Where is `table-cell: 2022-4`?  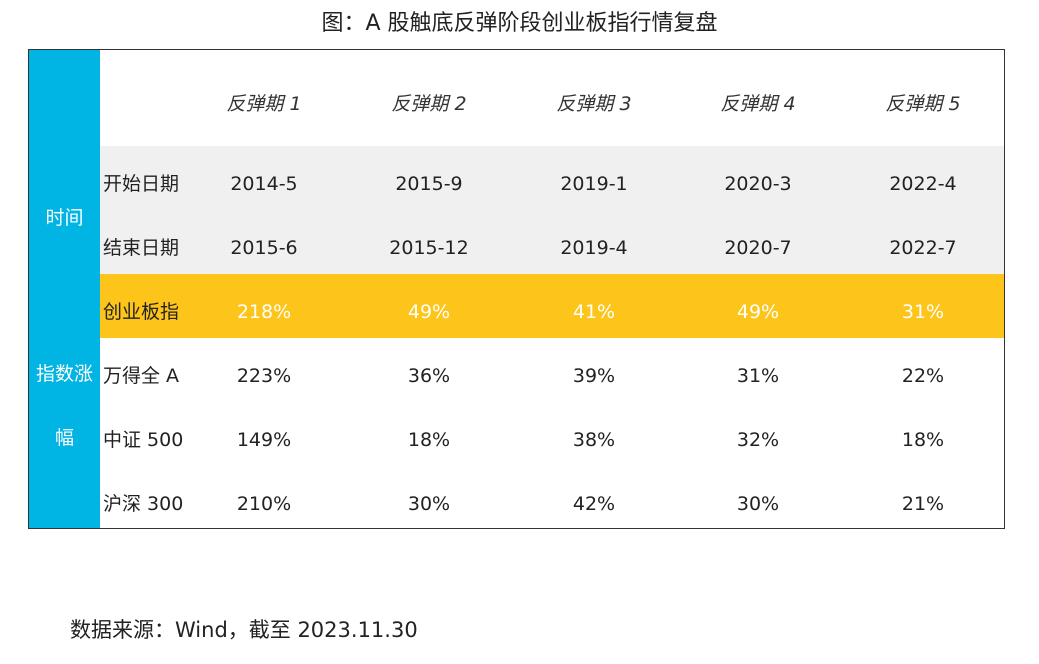 table-cell: 2022-4 is located at coordinates (923, 184).